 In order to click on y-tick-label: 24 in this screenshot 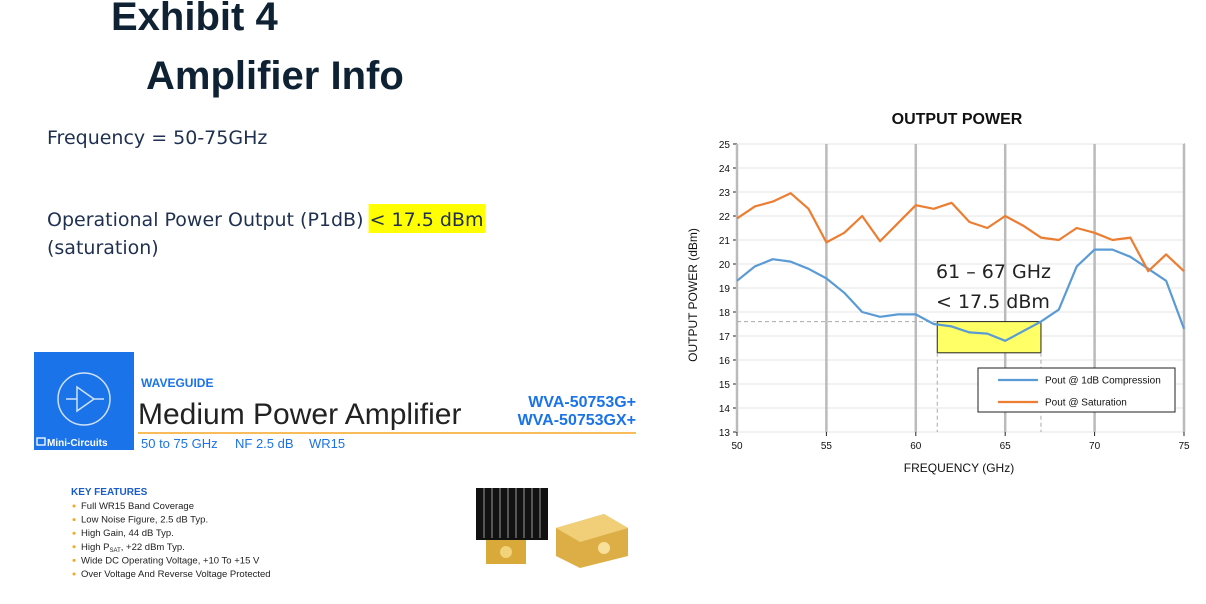, I will do `click(725, 169)`.